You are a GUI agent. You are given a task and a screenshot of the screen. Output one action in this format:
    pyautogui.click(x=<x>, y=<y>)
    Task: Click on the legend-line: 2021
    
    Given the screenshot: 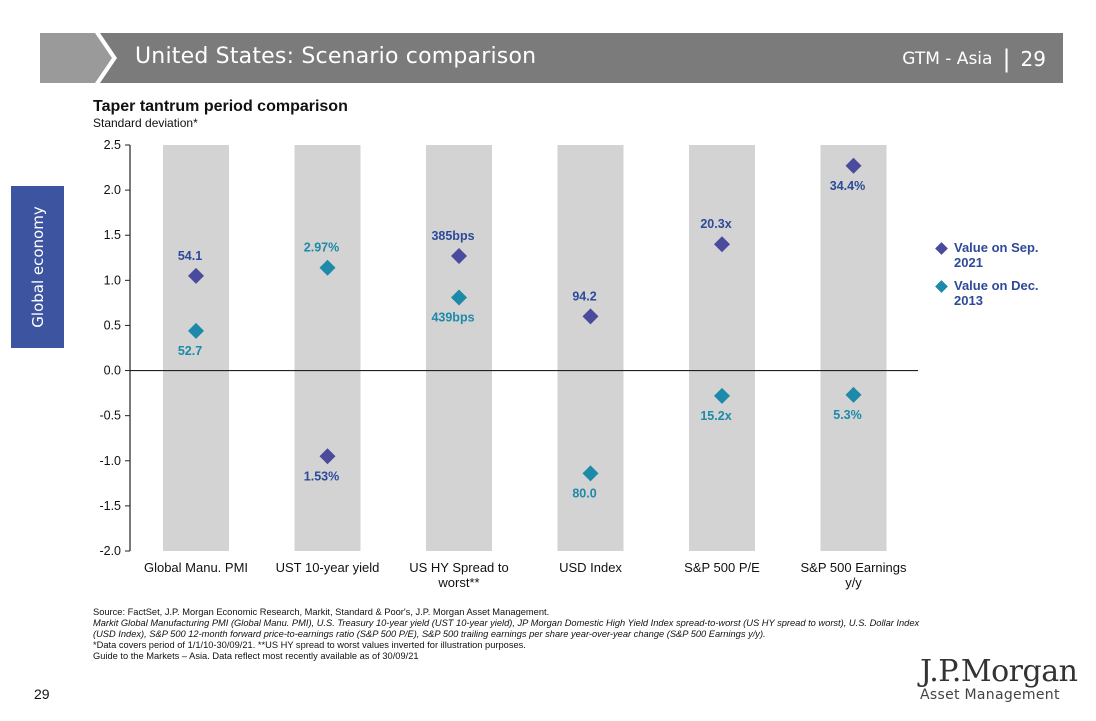 What is the action you would take?
    pyautogui.click(x=968, y=262)
    